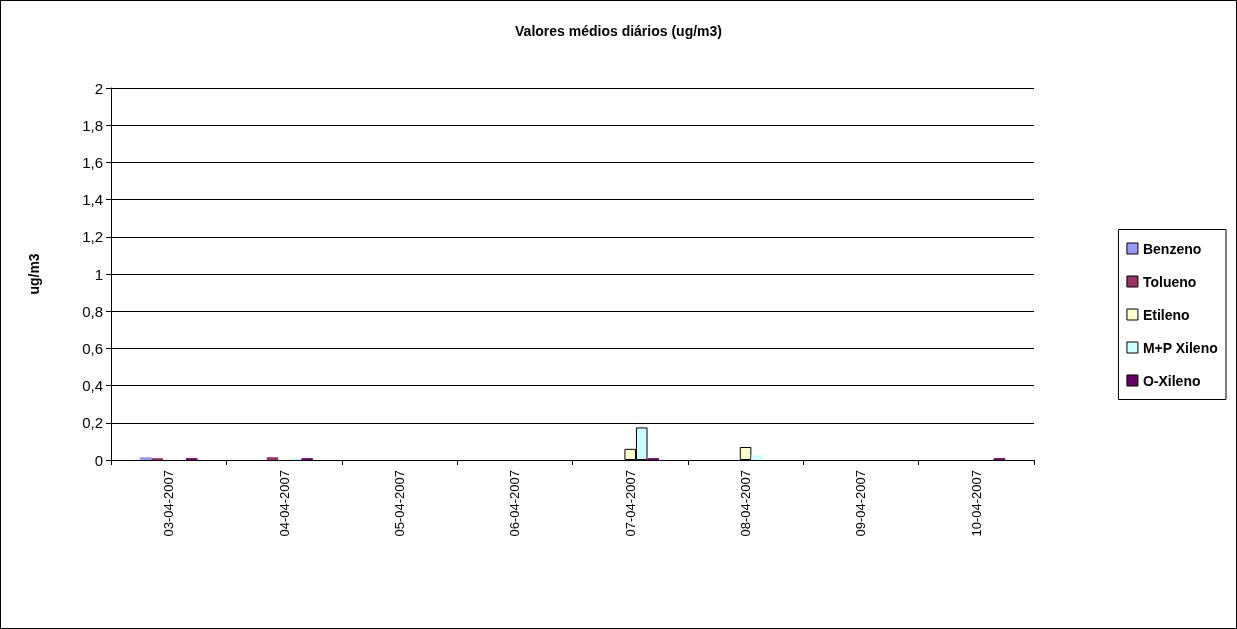 Image resolution: width=1237 pixels, height=629 pixels. Describe the element at coordinates (92, 423) in the screenshot. I see `y-tick-label: 0,2` at that location.